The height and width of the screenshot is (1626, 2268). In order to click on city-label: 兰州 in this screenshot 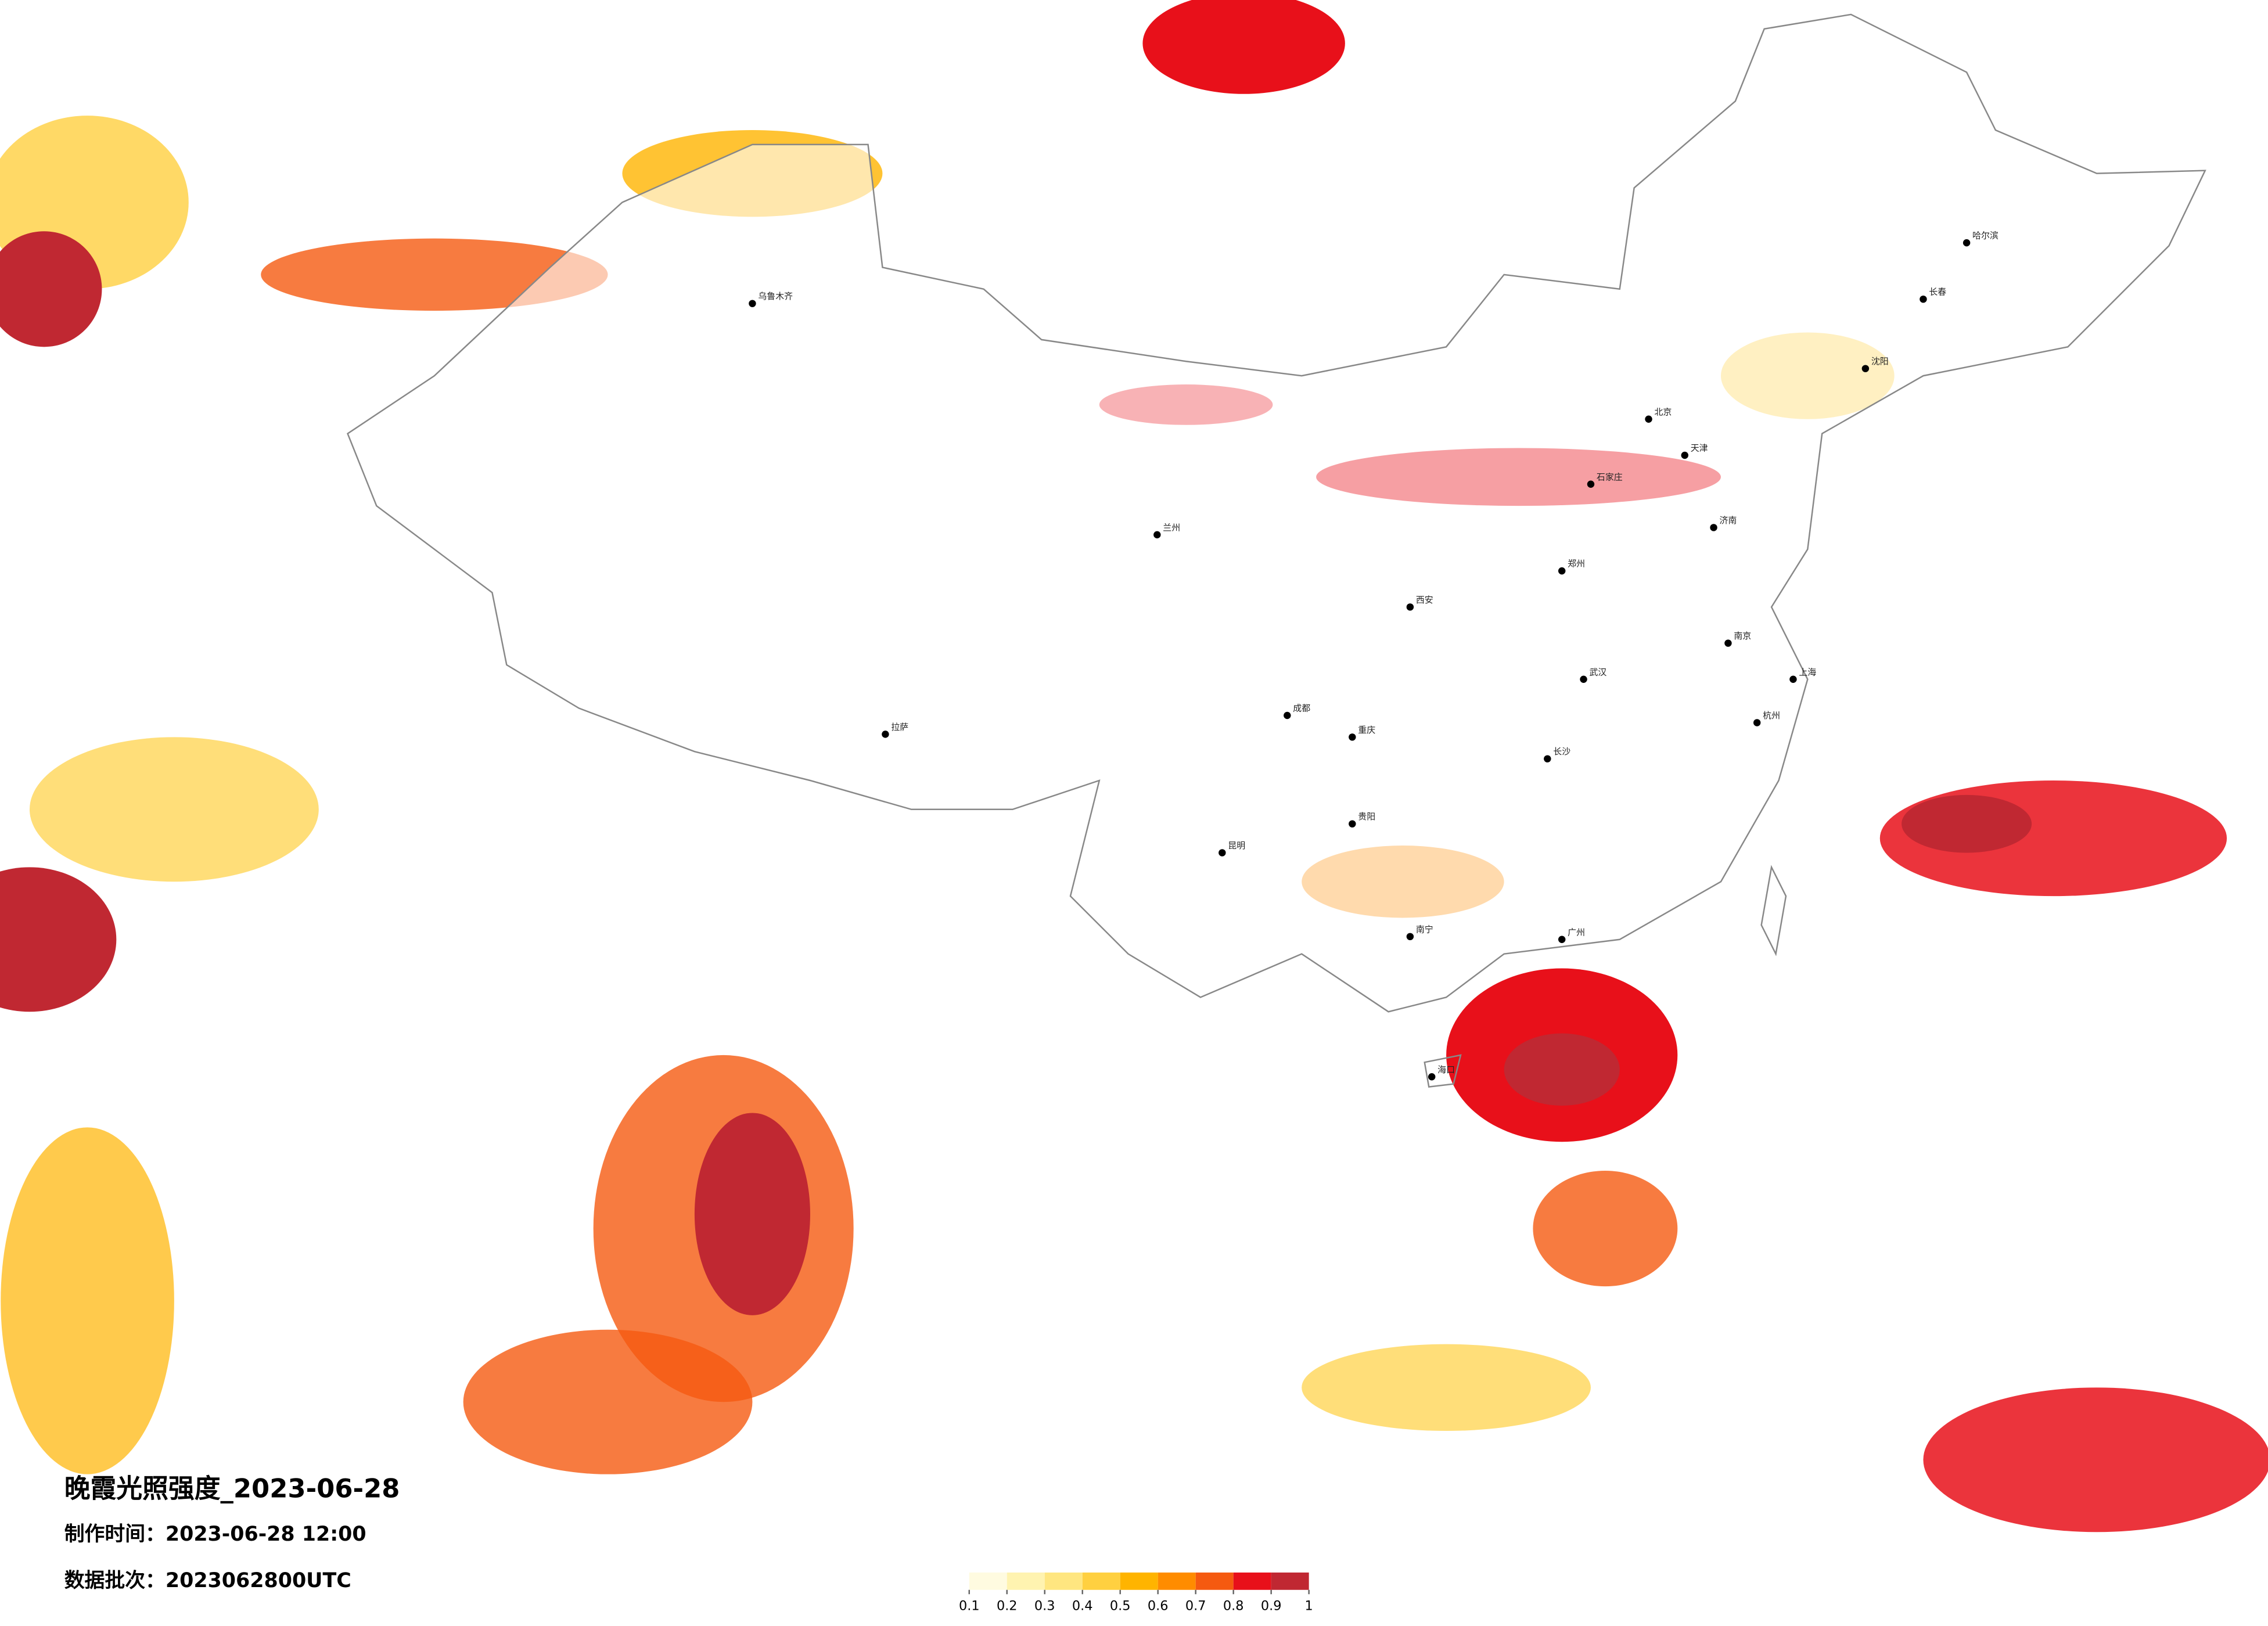, I will do `click(1171, 527)`.